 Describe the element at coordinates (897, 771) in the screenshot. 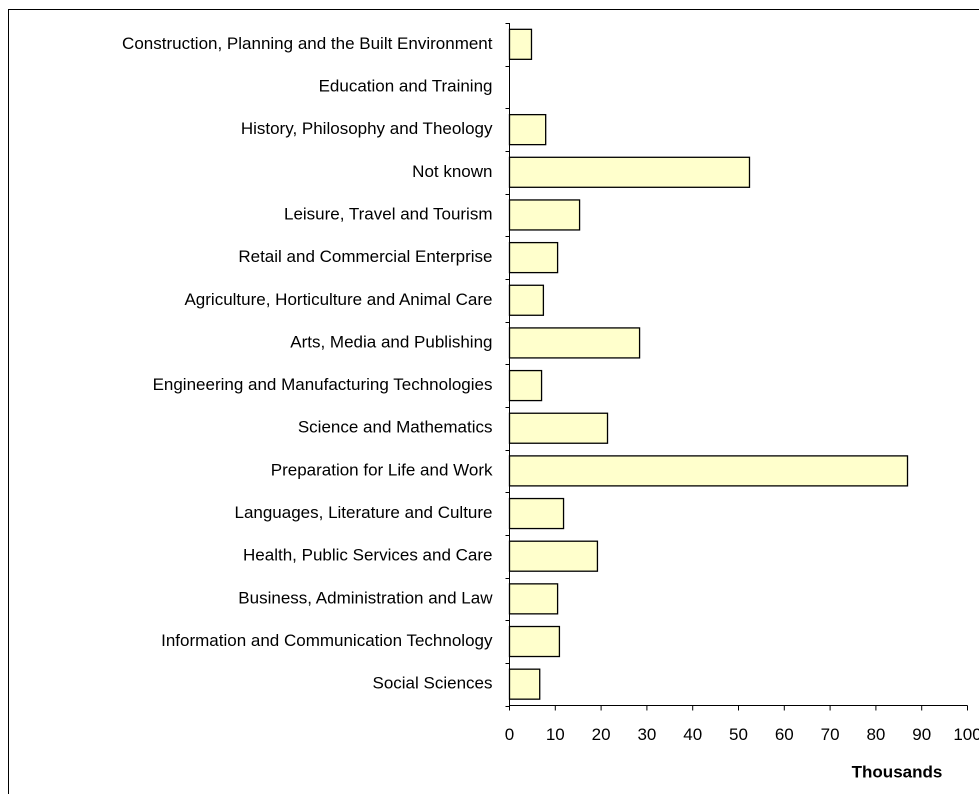

I see `x-axis-label: Thousands` at that location.